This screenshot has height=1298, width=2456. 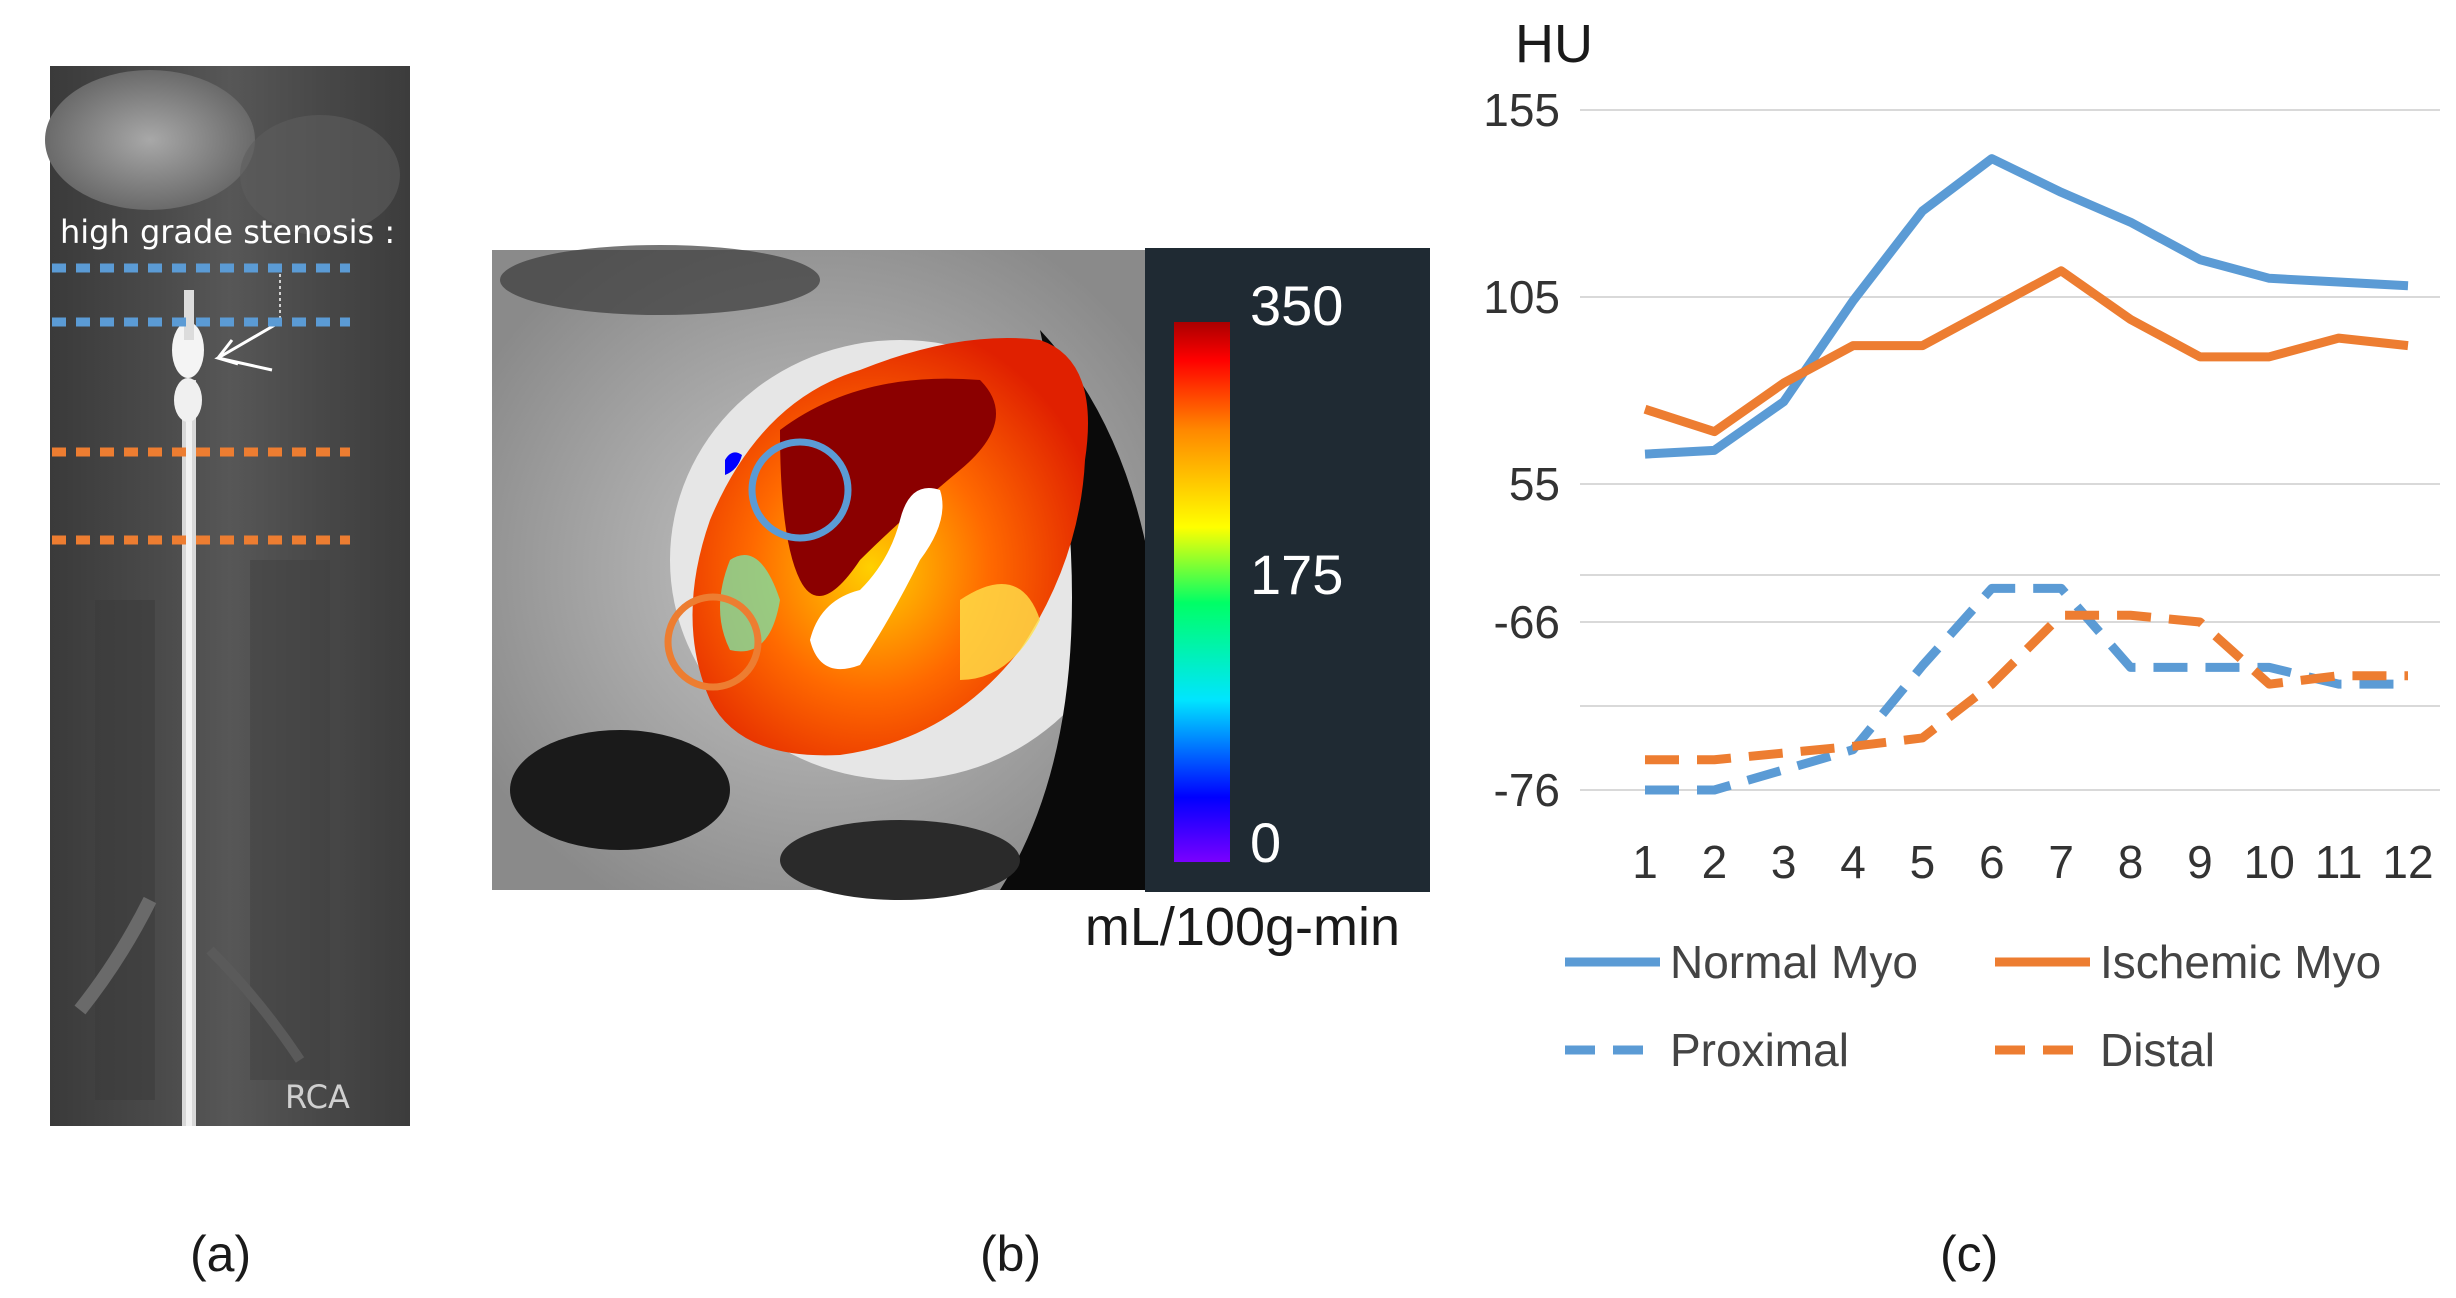 I want to click on caption-a: (a), so click(x=221, y=1254).